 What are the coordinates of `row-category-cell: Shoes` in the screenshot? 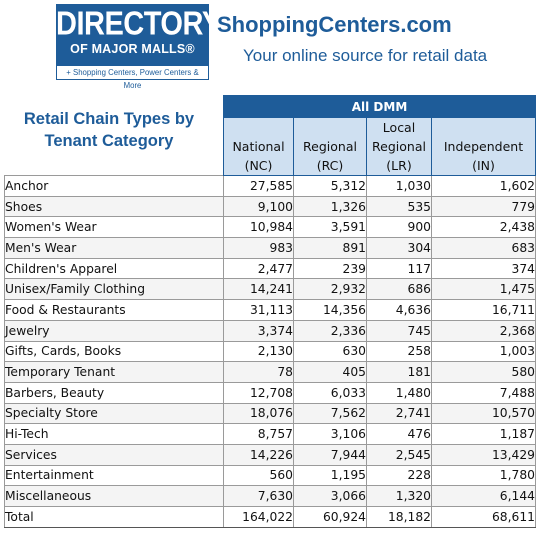 It's located at (114, 206).